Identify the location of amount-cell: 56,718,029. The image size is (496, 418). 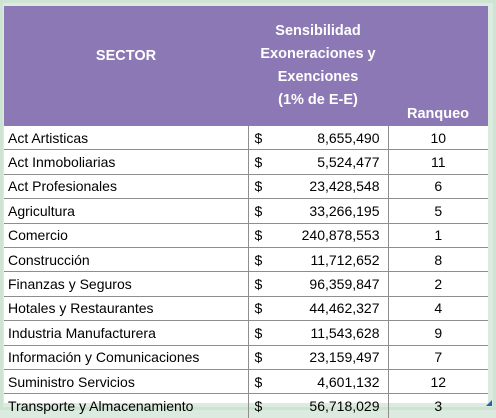
(329, 405).